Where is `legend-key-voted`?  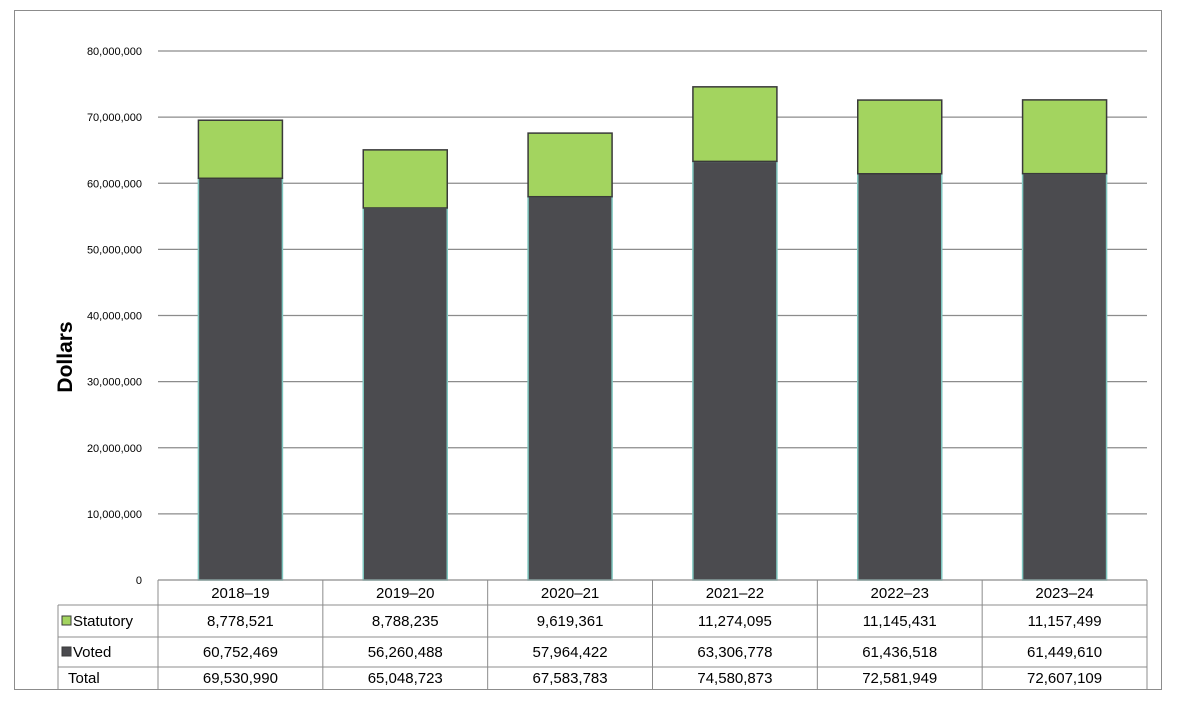 legend-key-voted is located at coordinates (66, 651).